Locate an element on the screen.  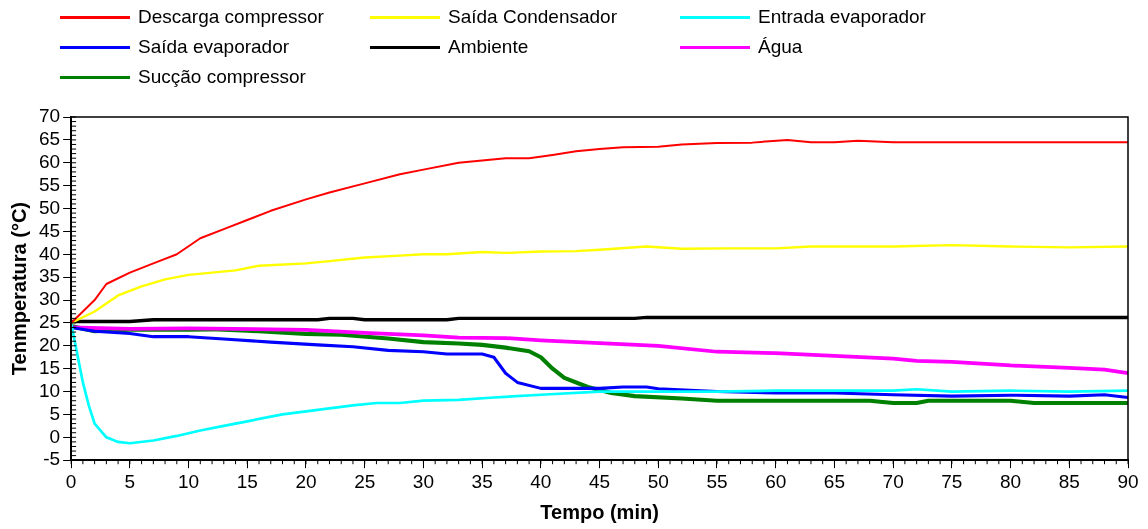
x-tick-label: 80 is located at coordinates (1011, 481).